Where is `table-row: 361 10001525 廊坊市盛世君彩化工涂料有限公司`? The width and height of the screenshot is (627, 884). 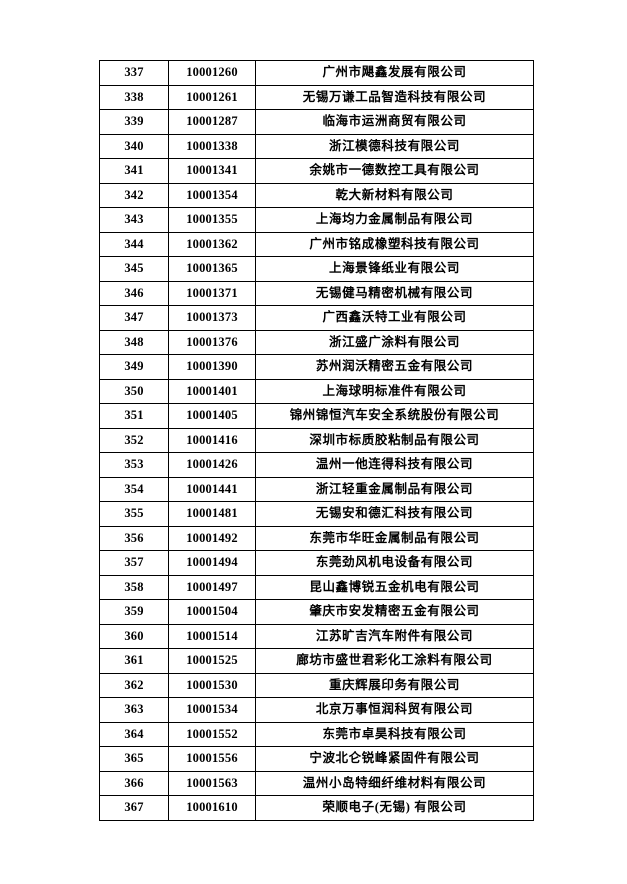
table-row: 361 10001525 廊坊市盛世君彩化工涂料有限公司 is located at coordinates (316, 661).